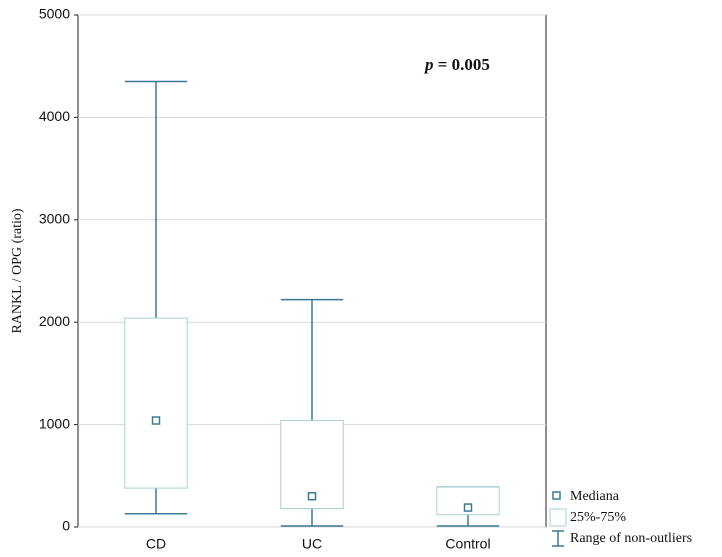 This screenshot has height=557, width=722. What do you see at coordinates (156, 544) in the screenshot?
I see `x-tick-label: CD` at bounding box center [156, 544].